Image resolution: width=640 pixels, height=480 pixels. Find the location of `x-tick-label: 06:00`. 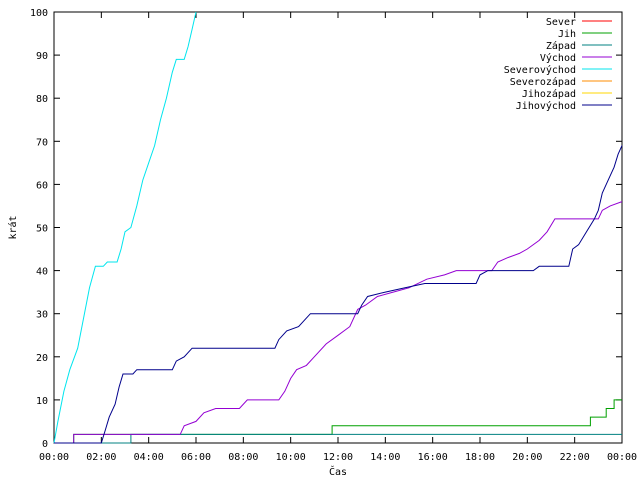

x-tick-label: 06:00 is located at coordinates (196, 457).